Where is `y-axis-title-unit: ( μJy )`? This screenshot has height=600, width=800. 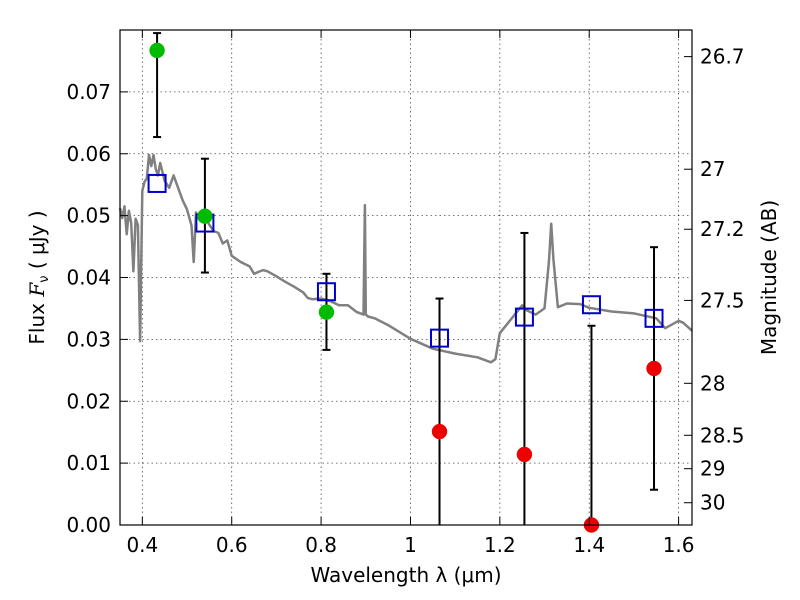 y-axis-title-unit: ( μJy ) is located at coordinates (37, 242).